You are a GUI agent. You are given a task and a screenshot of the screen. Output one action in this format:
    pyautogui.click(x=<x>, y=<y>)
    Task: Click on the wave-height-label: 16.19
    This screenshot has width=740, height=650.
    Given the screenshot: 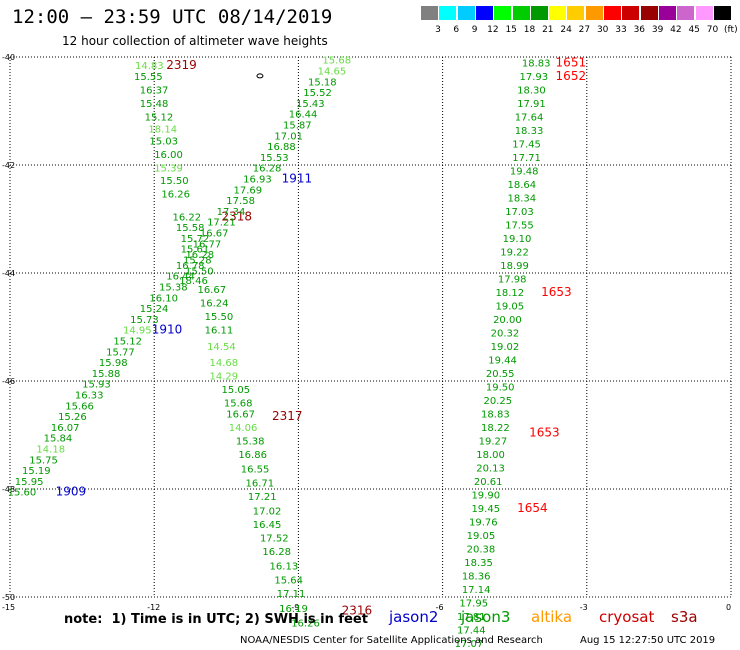 What is the action you would take?
    pyautogui.click(x=293, y=609)
    